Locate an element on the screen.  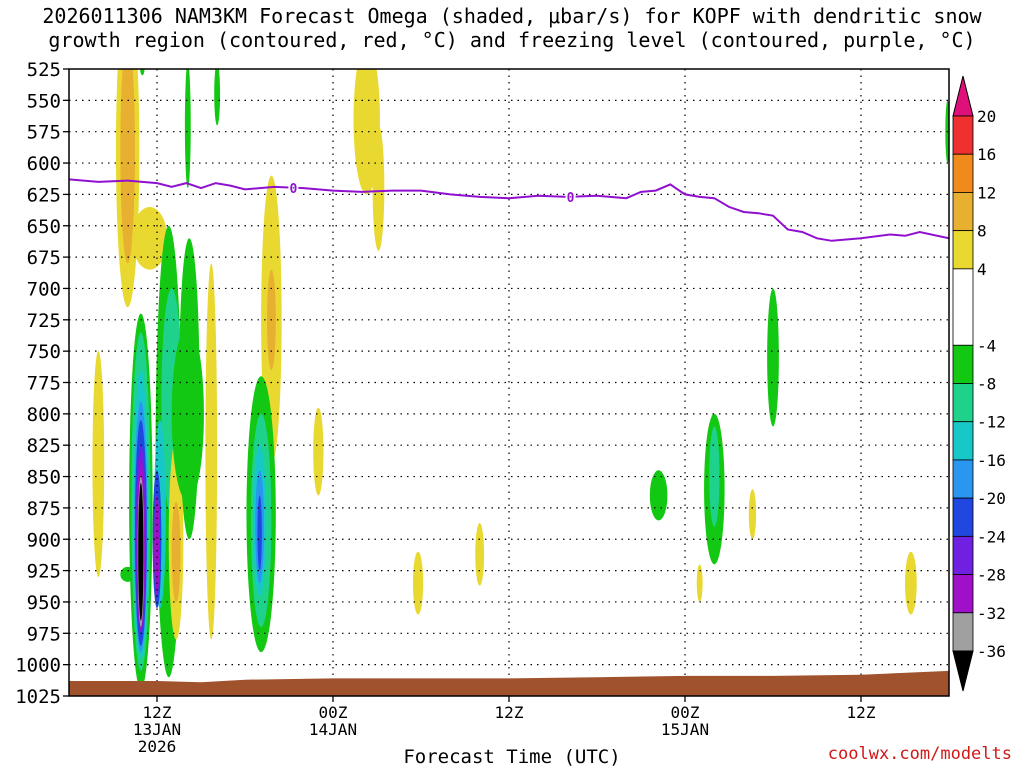
colorbar-tick-label: -16 is located at coordinates (991, 460).